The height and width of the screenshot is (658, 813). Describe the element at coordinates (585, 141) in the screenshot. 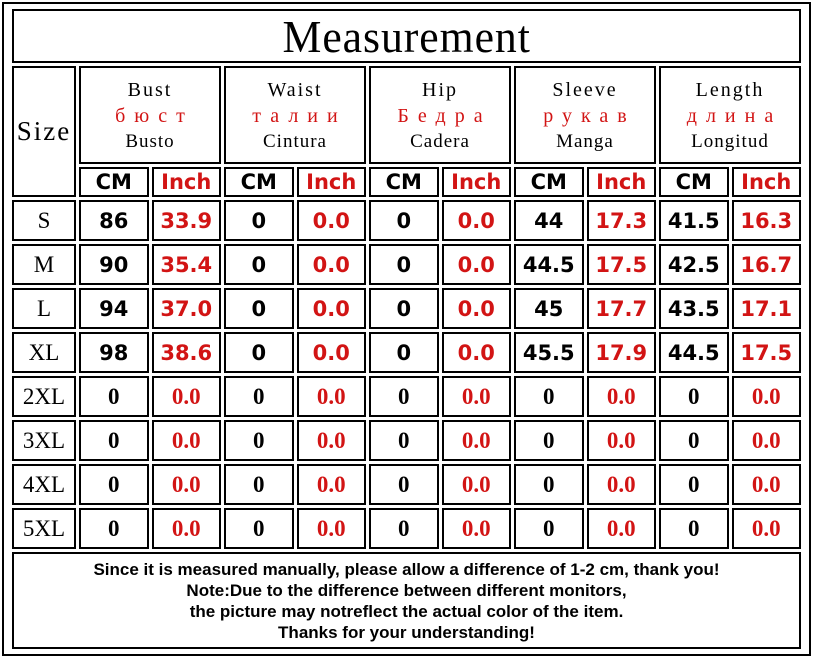

I see `column-label-es: Manga` at that location.